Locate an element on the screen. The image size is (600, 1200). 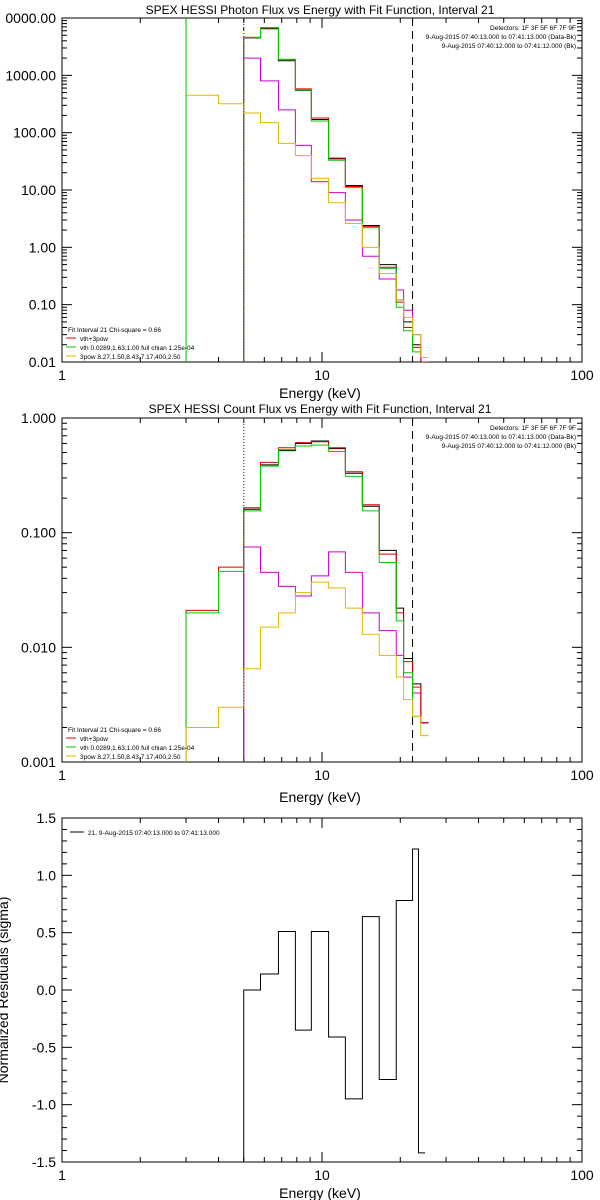
y-tick-label: 0.5 is located at coordinates (47, 933).